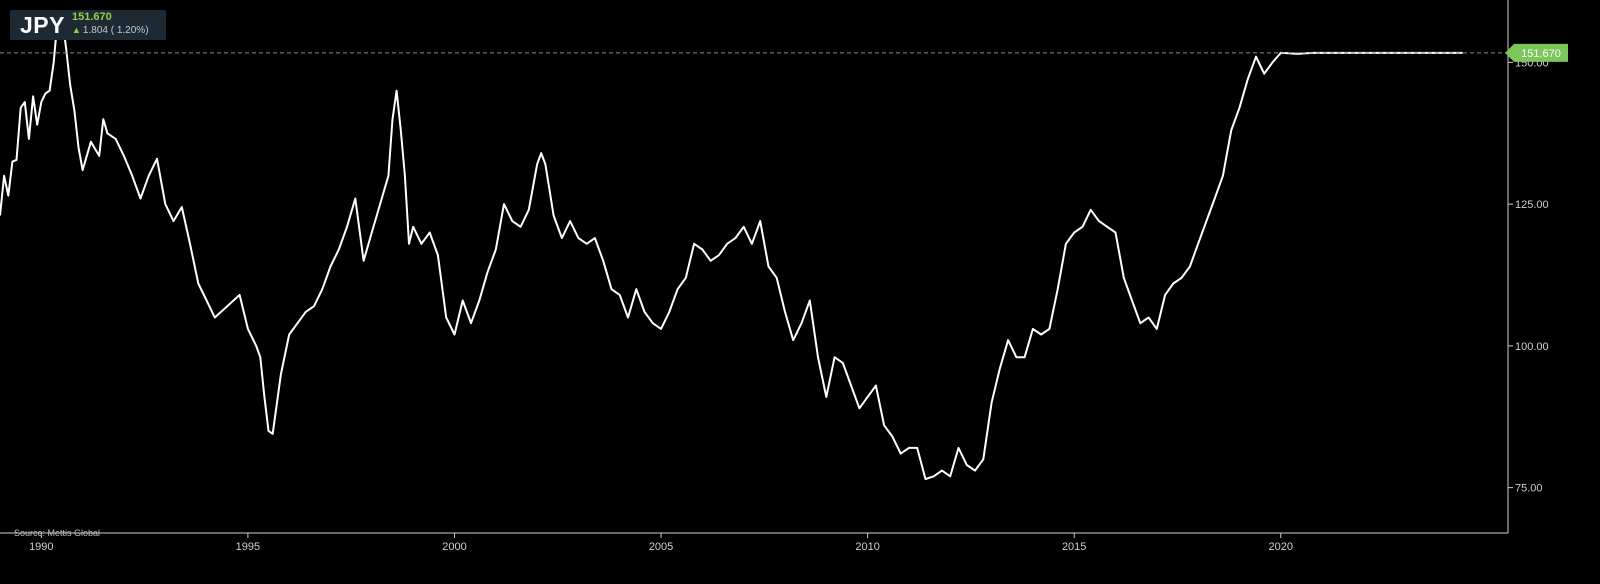 Image resolution: width=1600 pixels, height=584 pixels. Describe the element at coordinates (41, 547) in the screenshot. I see `x-tick-label: 1990` at that location.